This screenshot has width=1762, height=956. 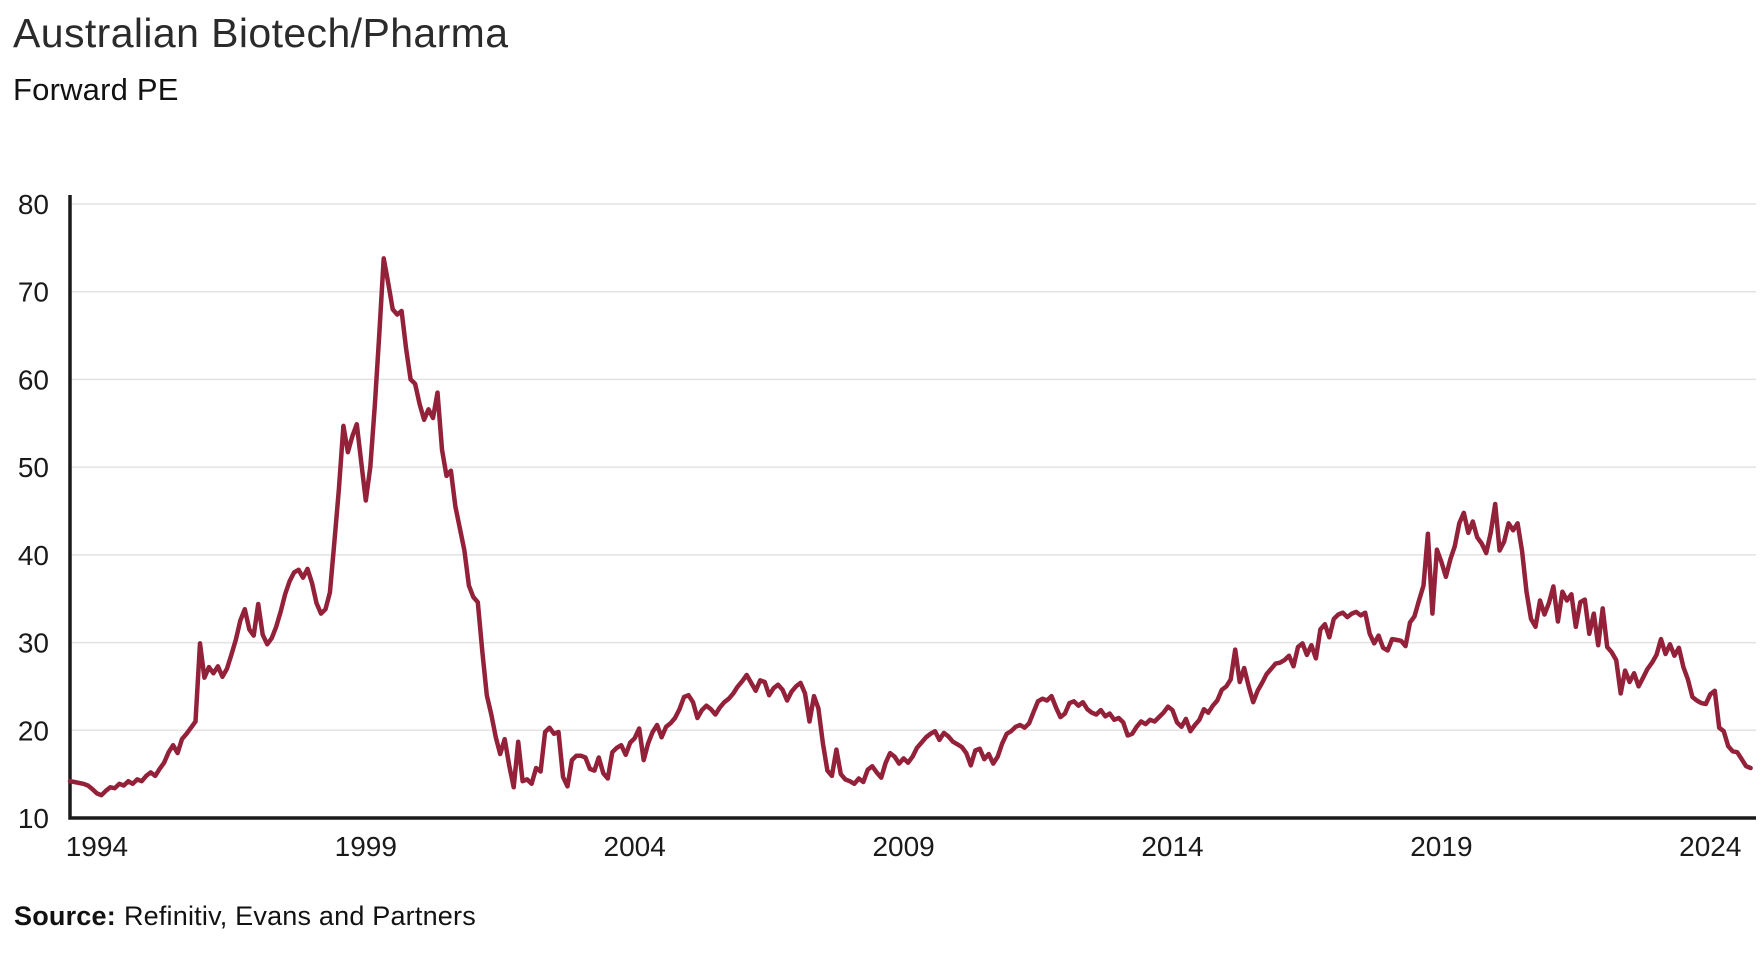 I want to click on y-axis-tick-label: 70, so click(x=33, y=292).